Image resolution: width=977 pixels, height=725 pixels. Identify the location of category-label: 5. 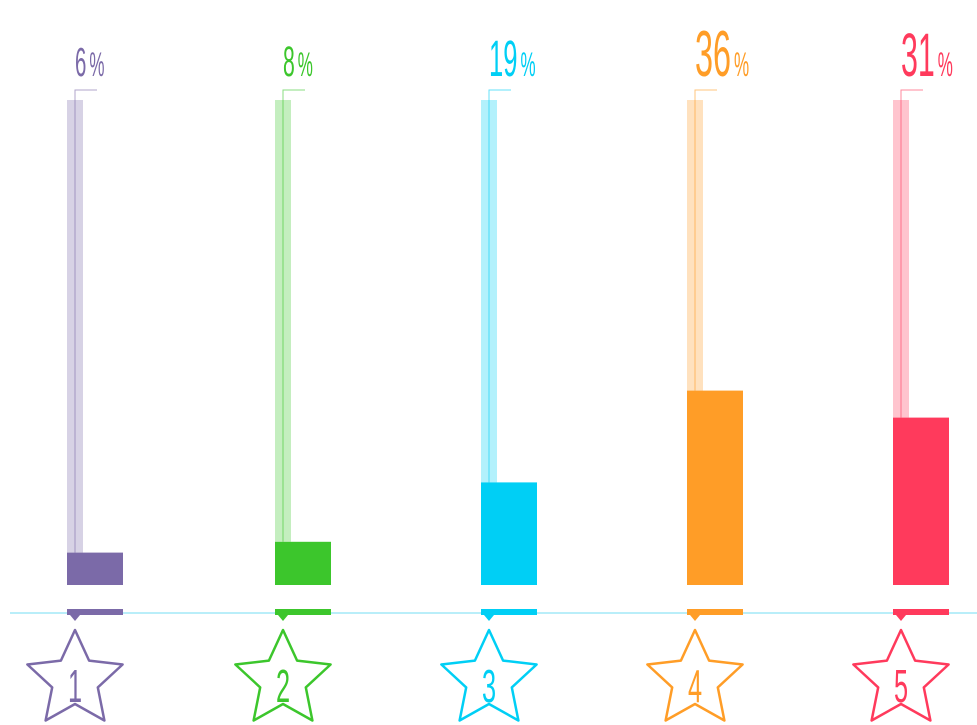
(901, 686).